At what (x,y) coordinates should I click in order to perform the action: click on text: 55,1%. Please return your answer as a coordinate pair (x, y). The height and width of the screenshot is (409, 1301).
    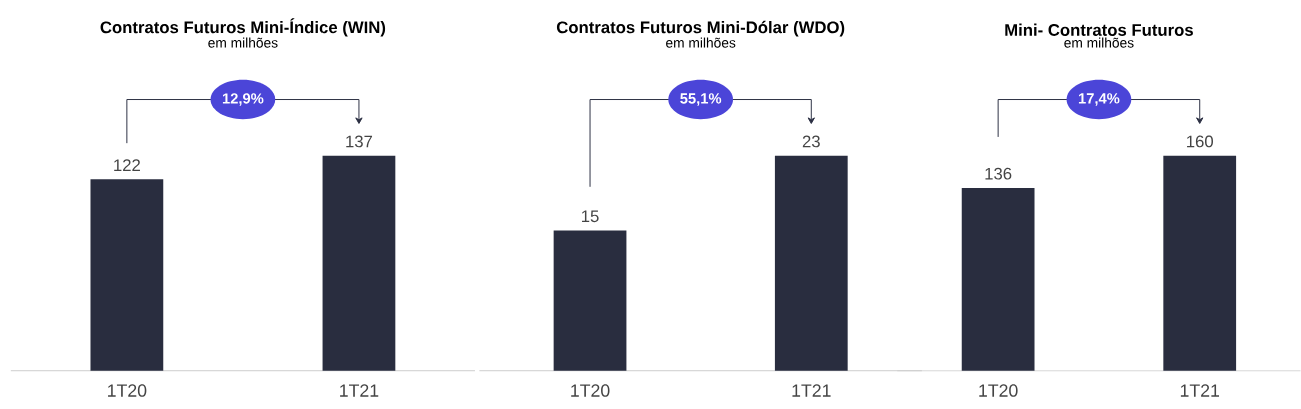
    Looking at the image, I should click on (701, 99).